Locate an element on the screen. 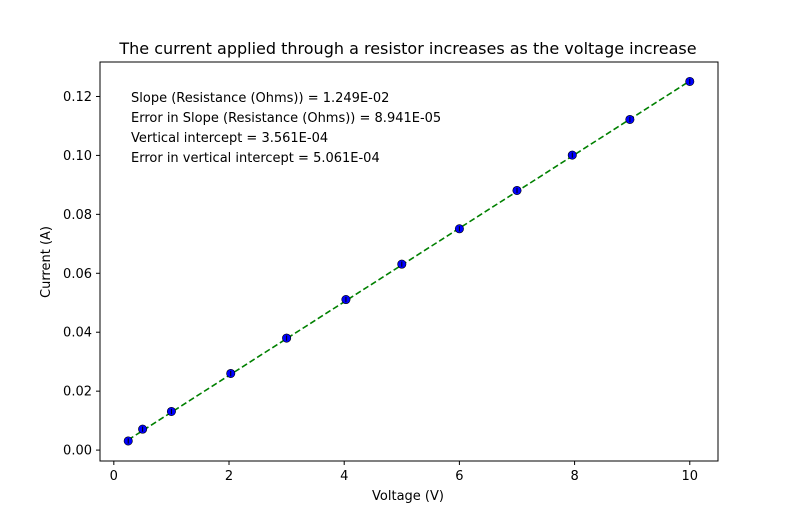 This screenshot has width=798, height=522. y-axis: 0.00 0.02 0.04 0.06 0.08 0.10 0.12 is located at coordinates (81, 274).